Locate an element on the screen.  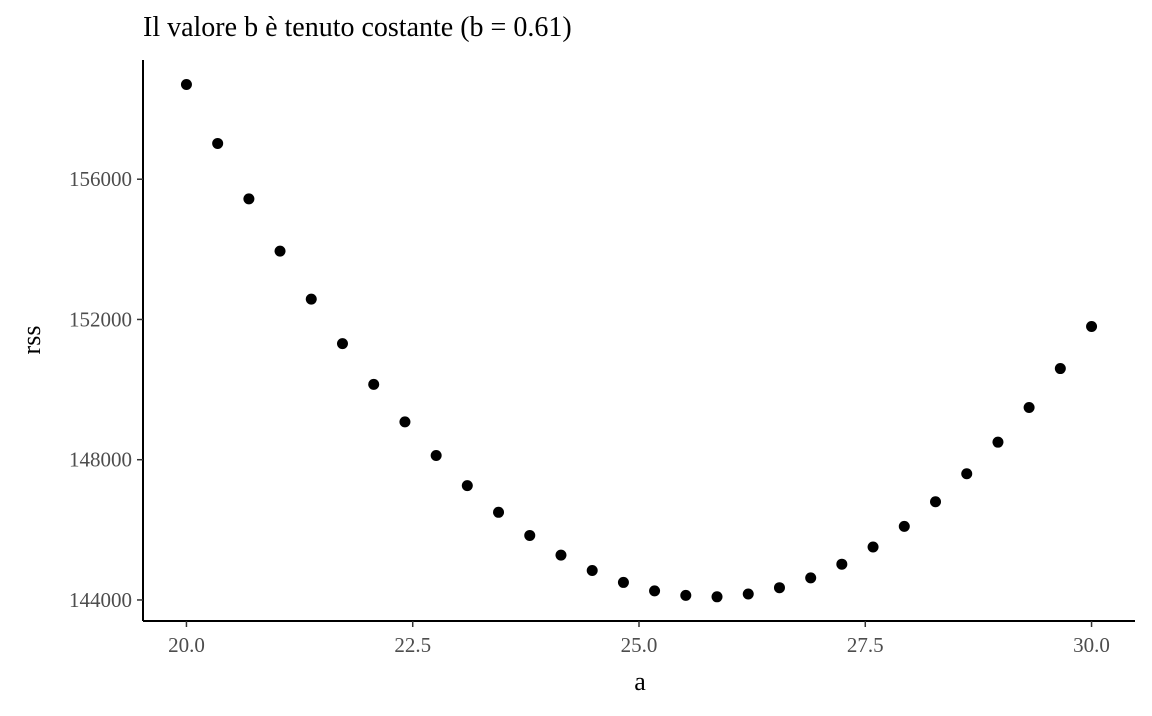
y-tick-label: 148000 is located at coordinates (100, 460).